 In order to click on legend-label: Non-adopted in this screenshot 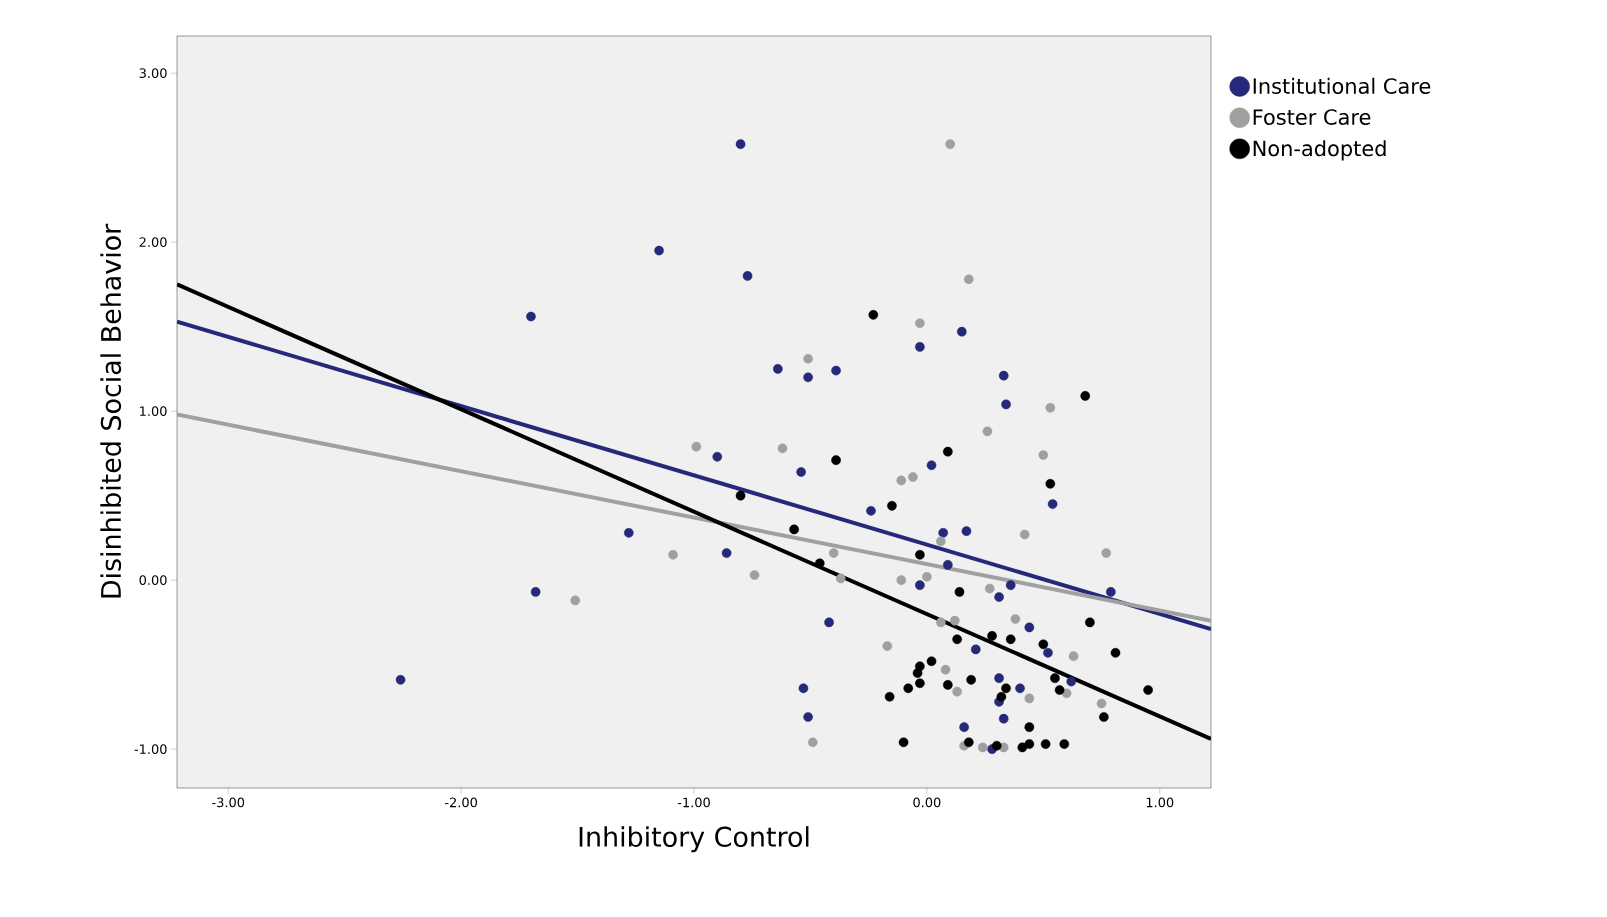, I will do `click(1319, 150)`.